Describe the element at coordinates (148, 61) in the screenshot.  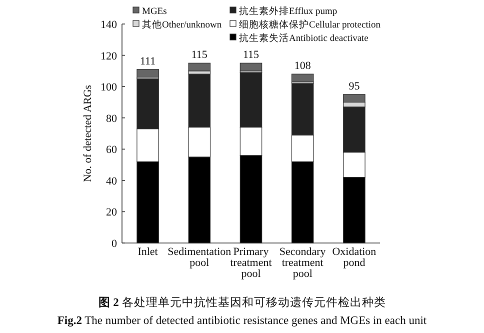
I see `total-label: 111` at that location.